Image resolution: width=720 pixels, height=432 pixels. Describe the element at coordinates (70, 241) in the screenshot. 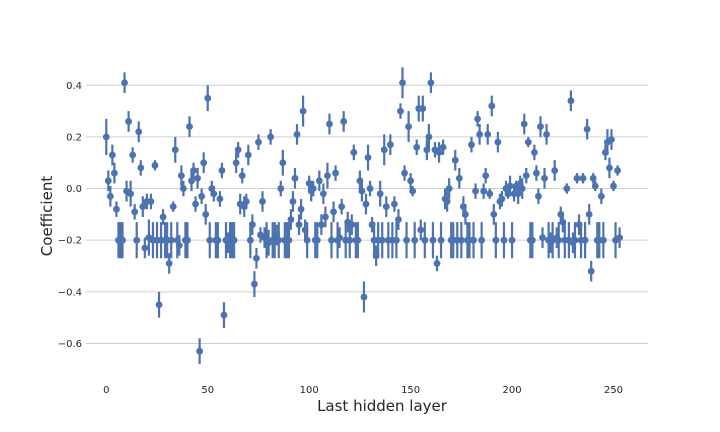

I see `y-tick-label: −0.2` at that location.